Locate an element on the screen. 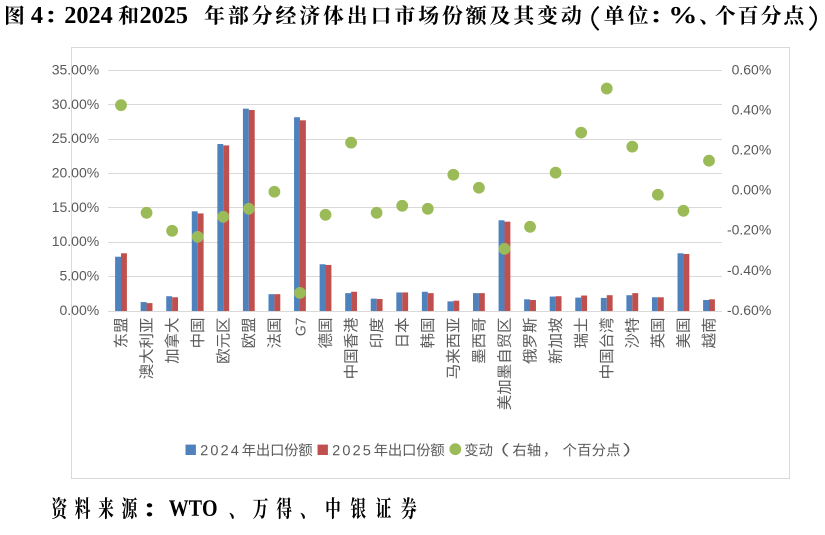 This screenshot has height=535, width=825. svg-text: 0.20% is located at coordinates (752, 150).